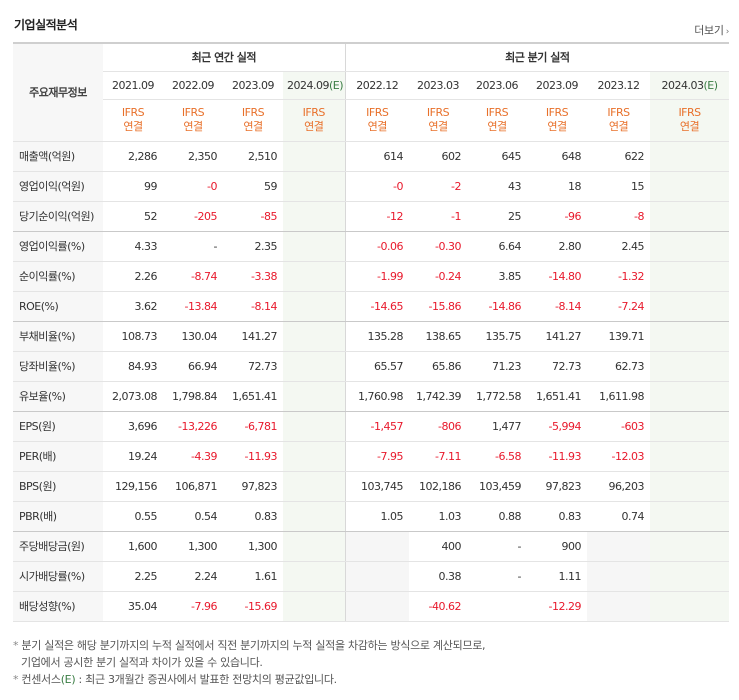  I want to click on more-label: 더보기, so click(709, 30).